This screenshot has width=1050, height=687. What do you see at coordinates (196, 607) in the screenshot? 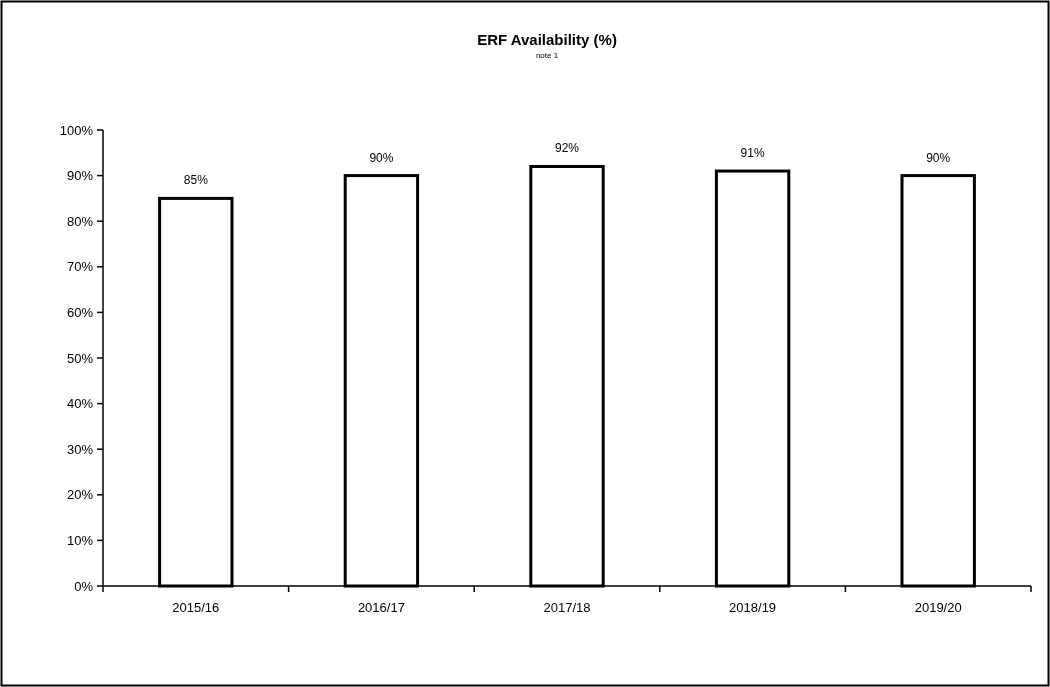
I see `x-tick-label: 2015/16` at bounding box center [196, 607].